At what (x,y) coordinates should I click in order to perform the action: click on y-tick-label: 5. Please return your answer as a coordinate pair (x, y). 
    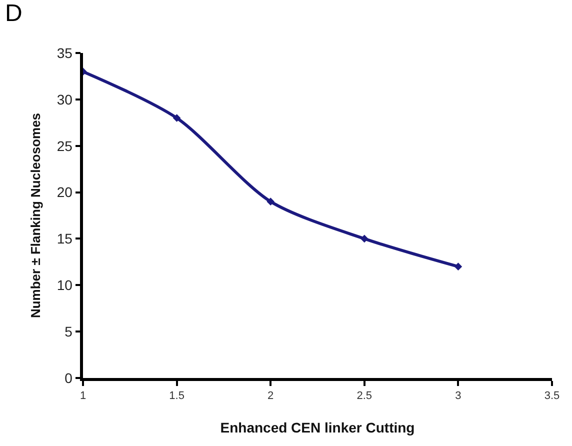
    Looking at the image, I should click on (68, 331).